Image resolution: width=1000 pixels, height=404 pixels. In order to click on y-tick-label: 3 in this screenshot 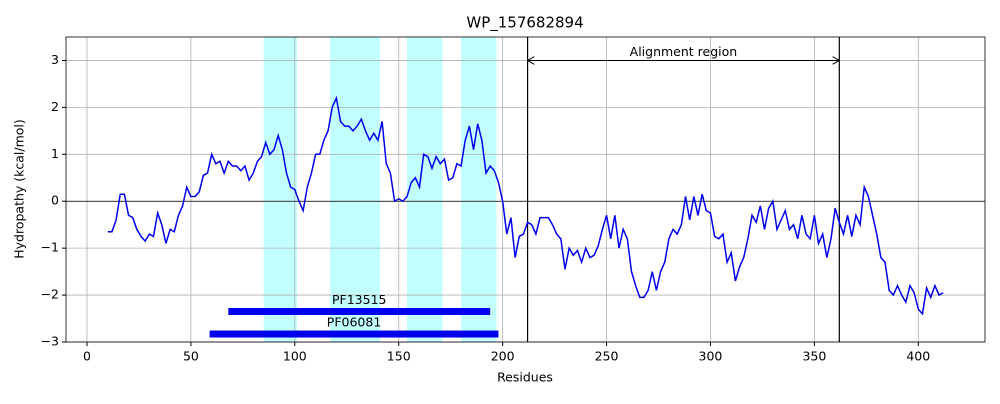, I will do `click(55, 59)`.